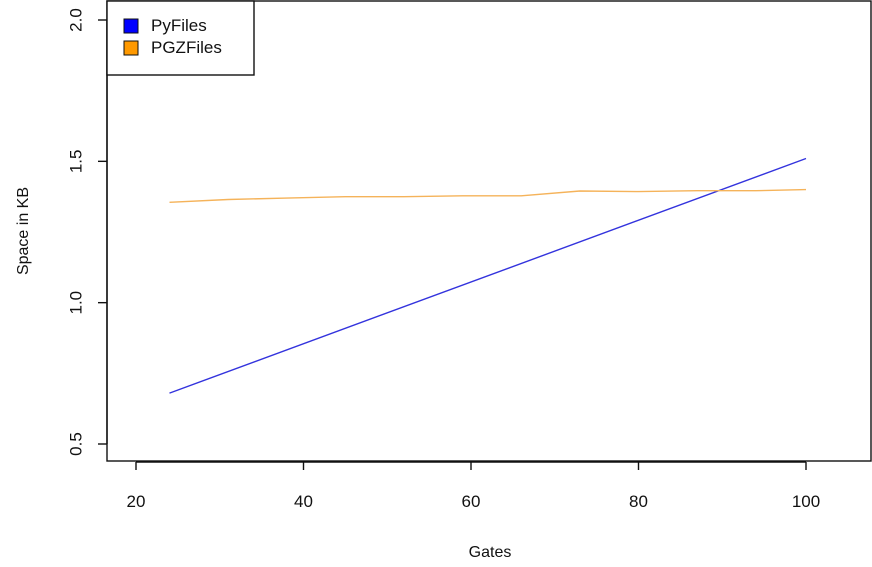 The width and height of the screenshot is (872, 567). Describe the element at coordinates (303, 501) in the screenshot. I see `x-tick-label: 40` at that location.